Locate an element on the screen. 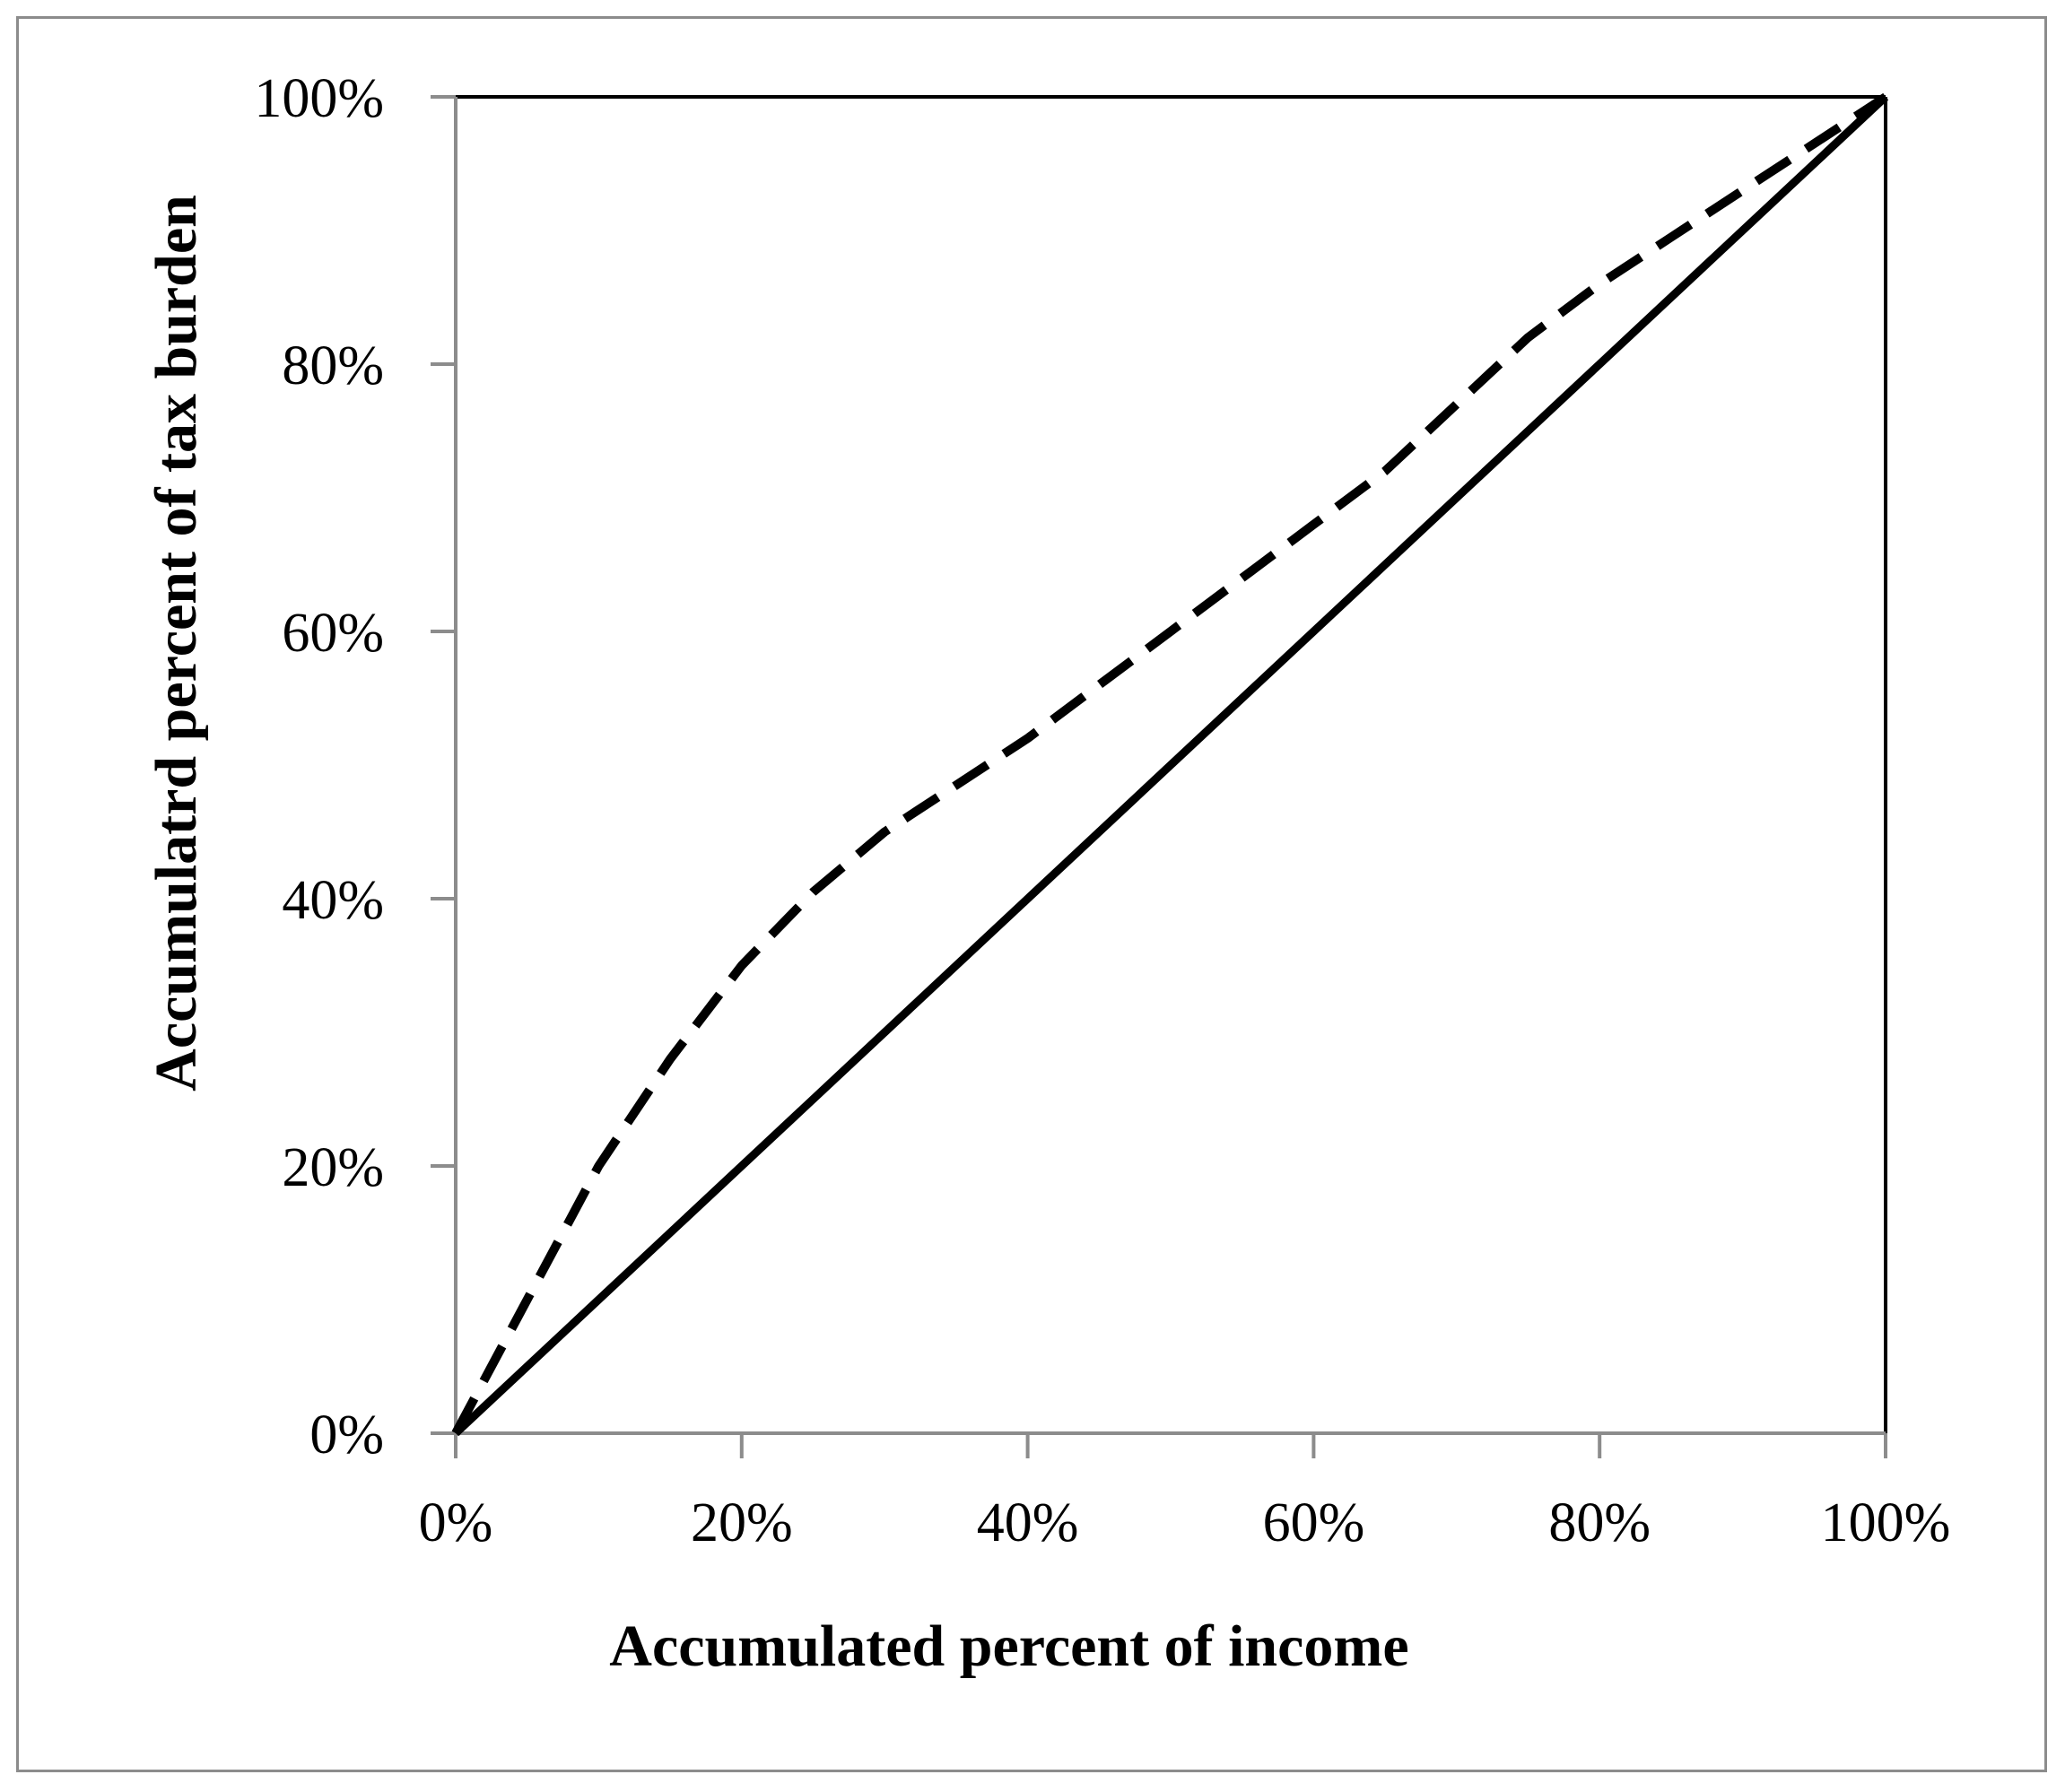  y-tick-label: 20% is located at coordinates (333, 1167).